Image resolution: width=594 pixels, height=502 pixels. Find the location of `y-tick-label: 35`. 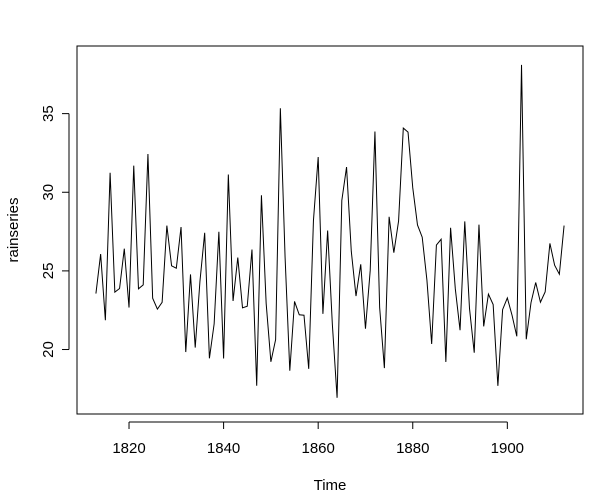

y-tick-label: 35 is located at coordinates (48, 113).